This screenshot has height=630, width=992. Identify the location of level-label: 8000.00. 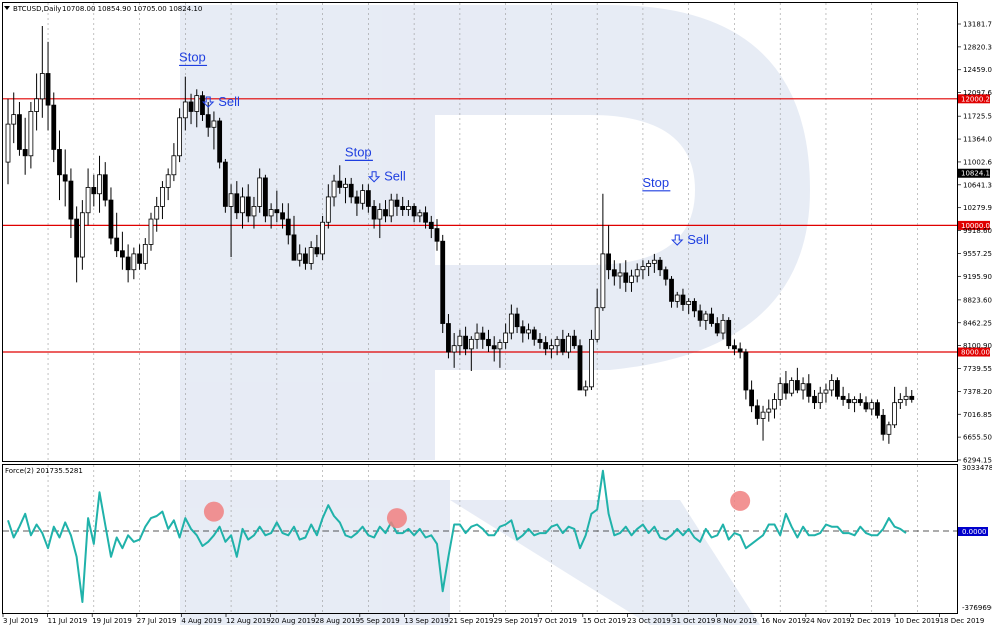
(975, 353).